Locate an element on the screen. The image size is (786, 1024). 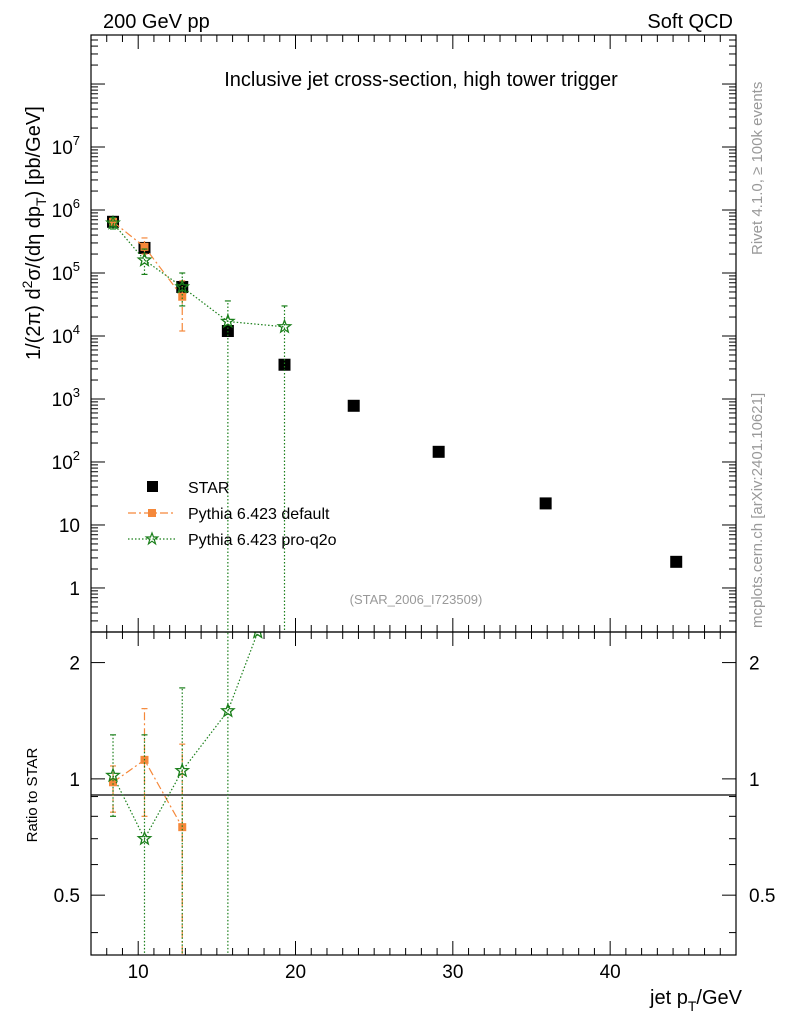
ratio-series is located at coordinates (184, 793).